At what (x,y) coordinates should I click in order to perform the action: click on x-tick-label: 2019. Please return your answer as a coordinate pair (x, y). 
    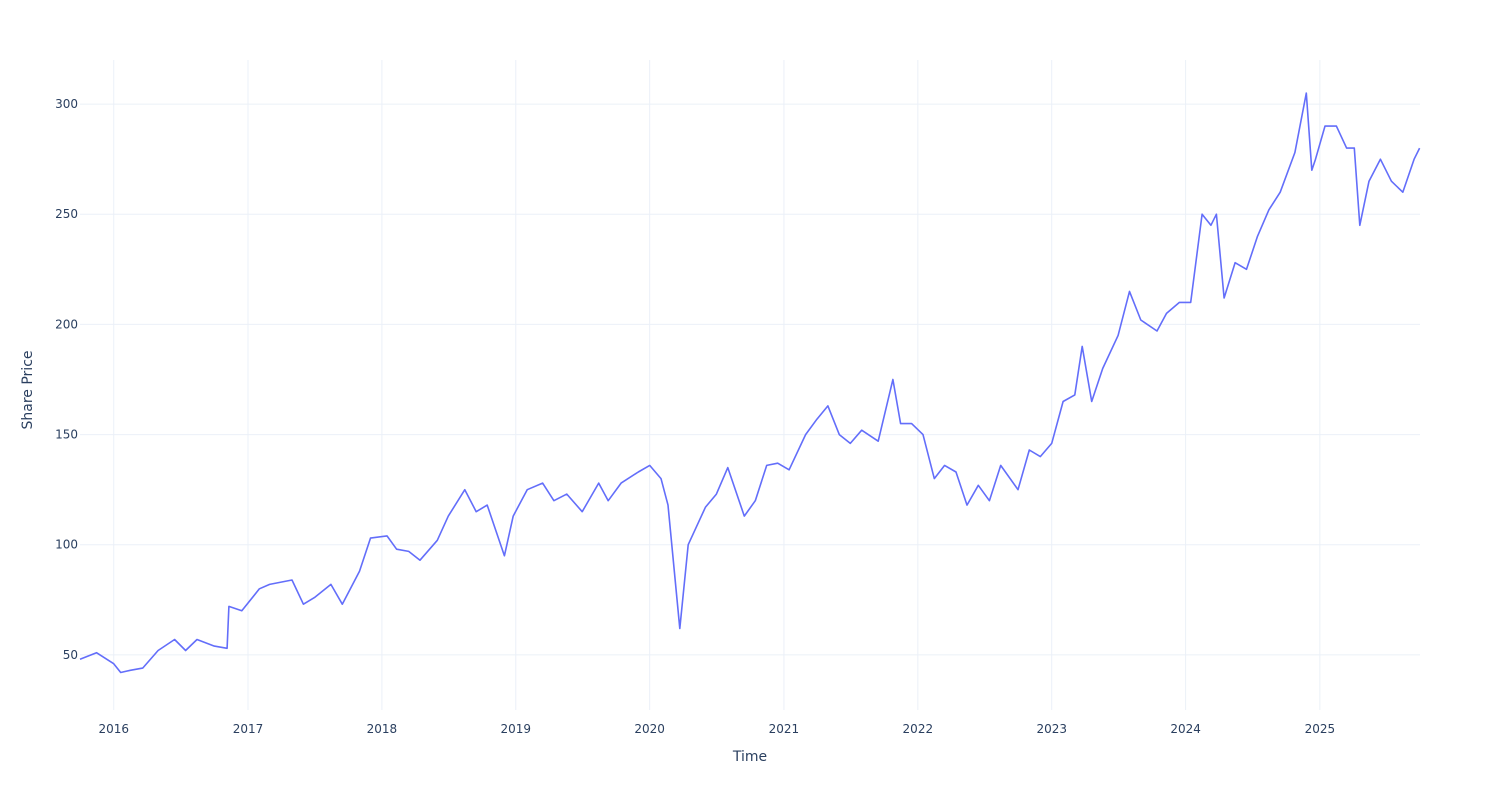
    Looking at the image, I should click on (516, 729).